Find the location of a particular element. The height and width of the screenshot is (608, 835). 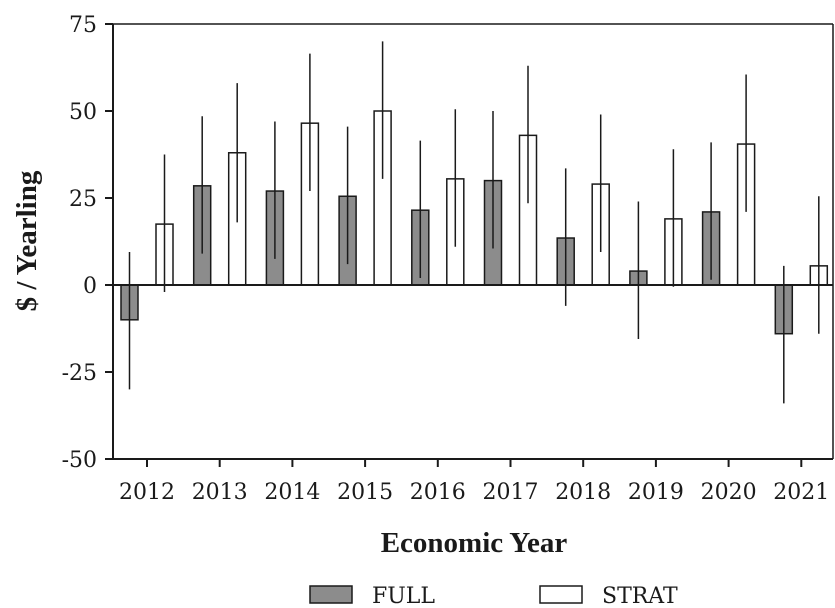

y-tick-label: -25 is located at coordinates (79, 373).